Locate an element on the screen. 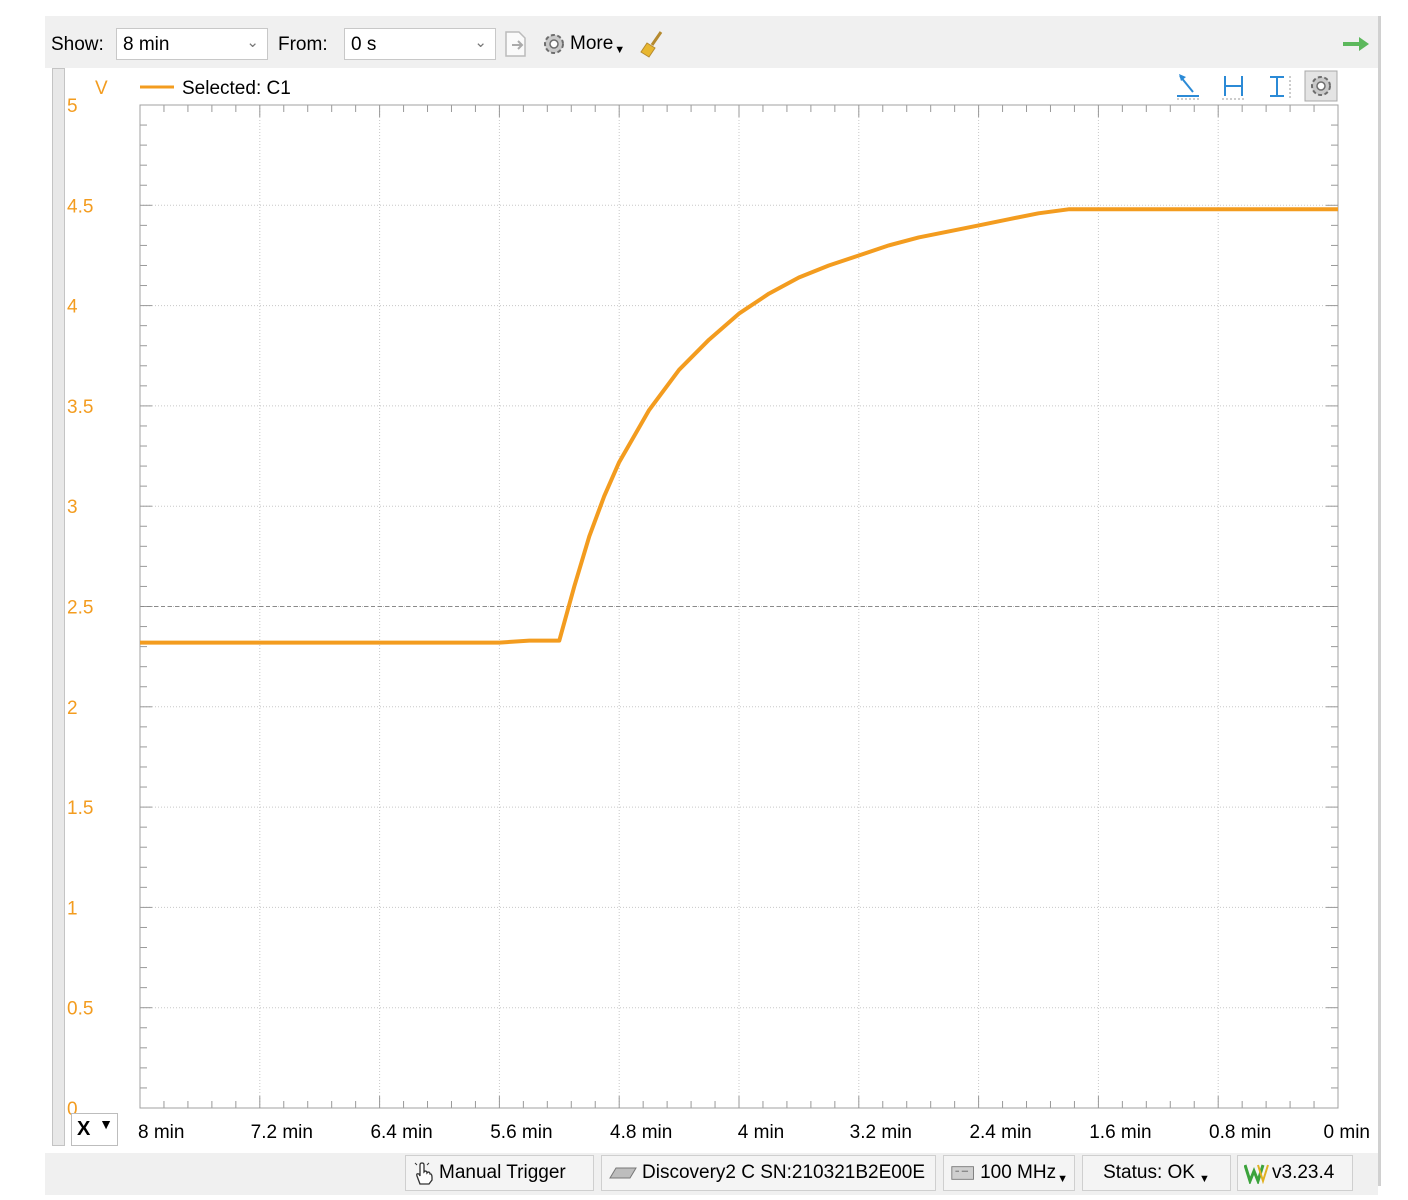  more-label: More is located at coordinates (592, 43).